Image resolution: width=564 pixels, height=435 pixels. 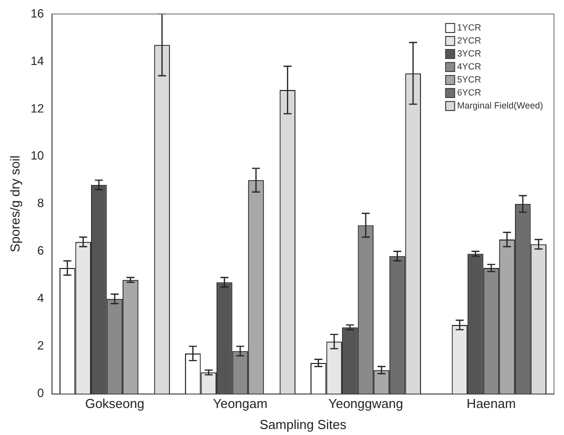 I want to click on y-tick-label: 14, so click(x=37, y=61).